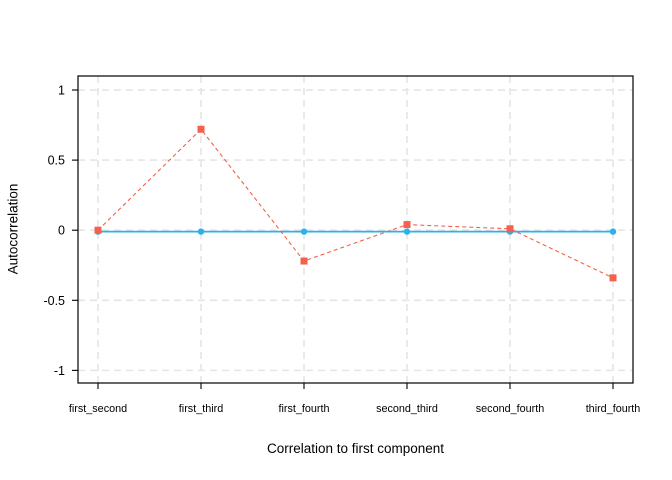  What do you see at coordinates (61, 231) in the screenshot?
I see `y-tick-label: 0` at bounding box center [61, 231].